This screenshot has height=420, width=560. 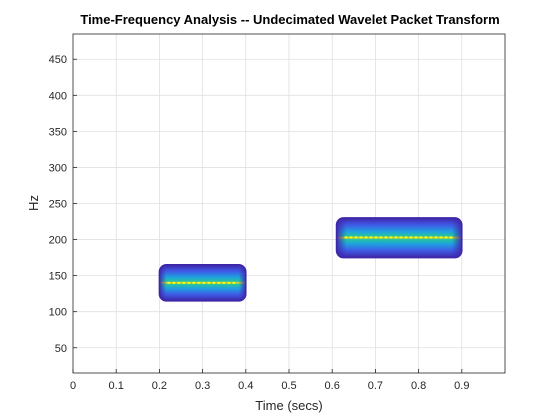 What do you see at coordinates (73, 386) in the screenshot?
I see `x-tick-label: 0` at bounding box center [73, 386].